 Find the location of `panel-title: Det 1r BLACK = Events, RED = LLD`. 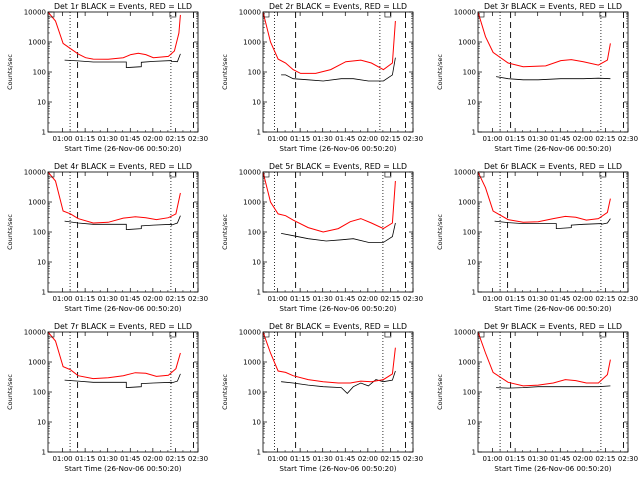

panel-title: Det 1r BLACK = Events, RED = LLD is located at coordinates (123, 6).